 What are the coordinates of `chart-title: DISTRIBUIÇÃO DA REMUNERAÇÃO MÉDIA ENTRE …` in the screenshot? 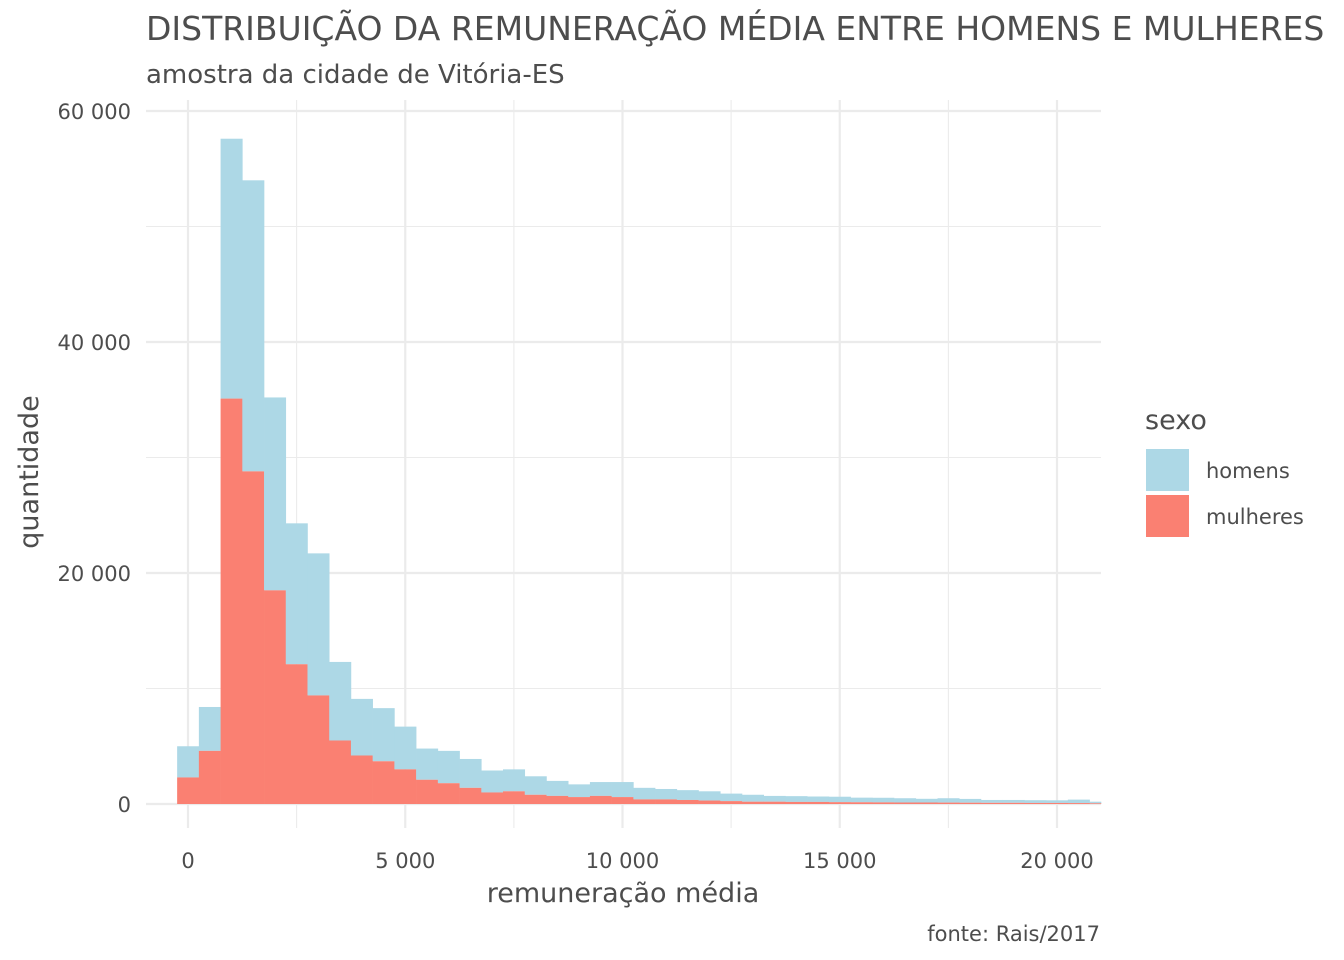 It's located at (735, 28).